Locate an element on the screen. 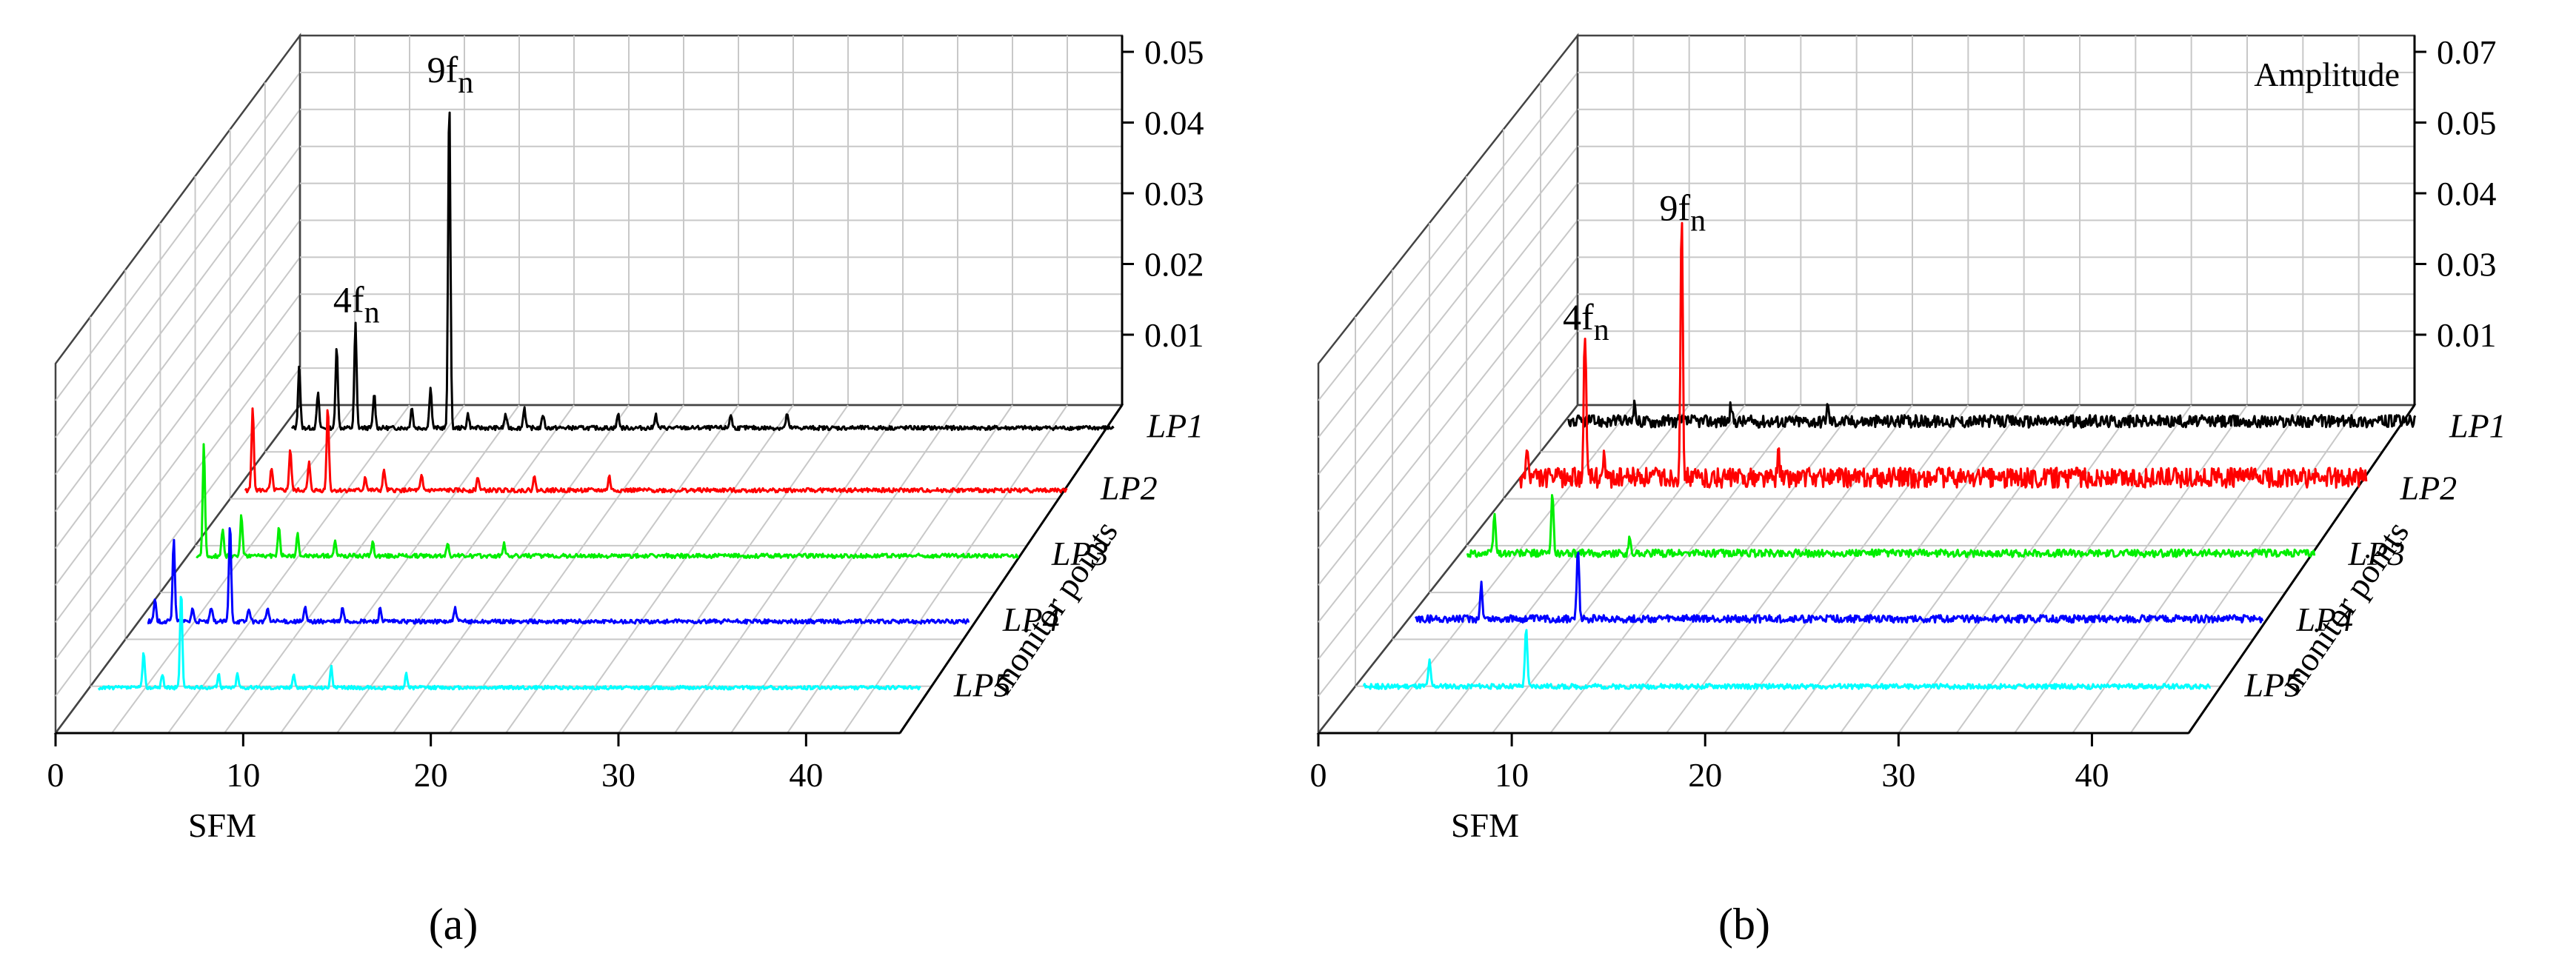 This screenshot has width=2576, height=973. x-tick-label: 40 is located at coordinates (806, 775).